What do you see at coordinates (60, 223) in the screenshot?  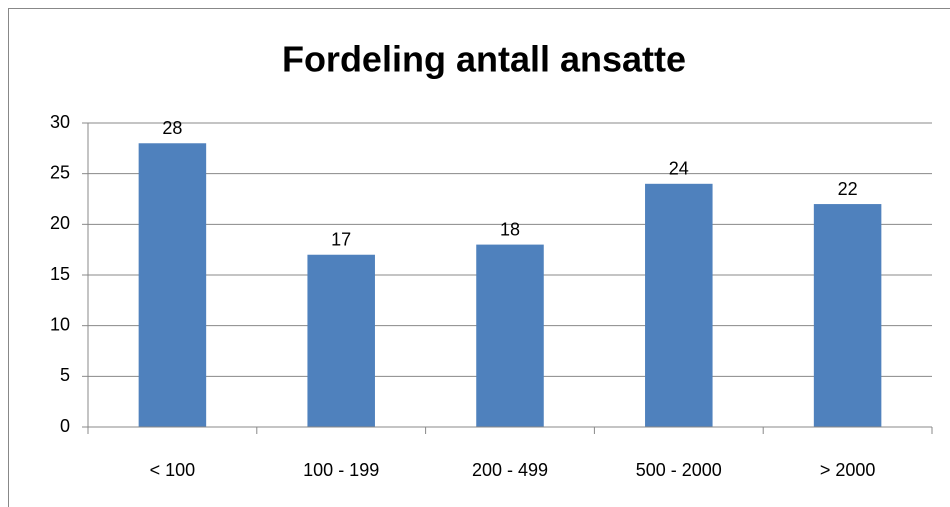 I see `y-tick-label: 20` at bounding box center [60, 223].